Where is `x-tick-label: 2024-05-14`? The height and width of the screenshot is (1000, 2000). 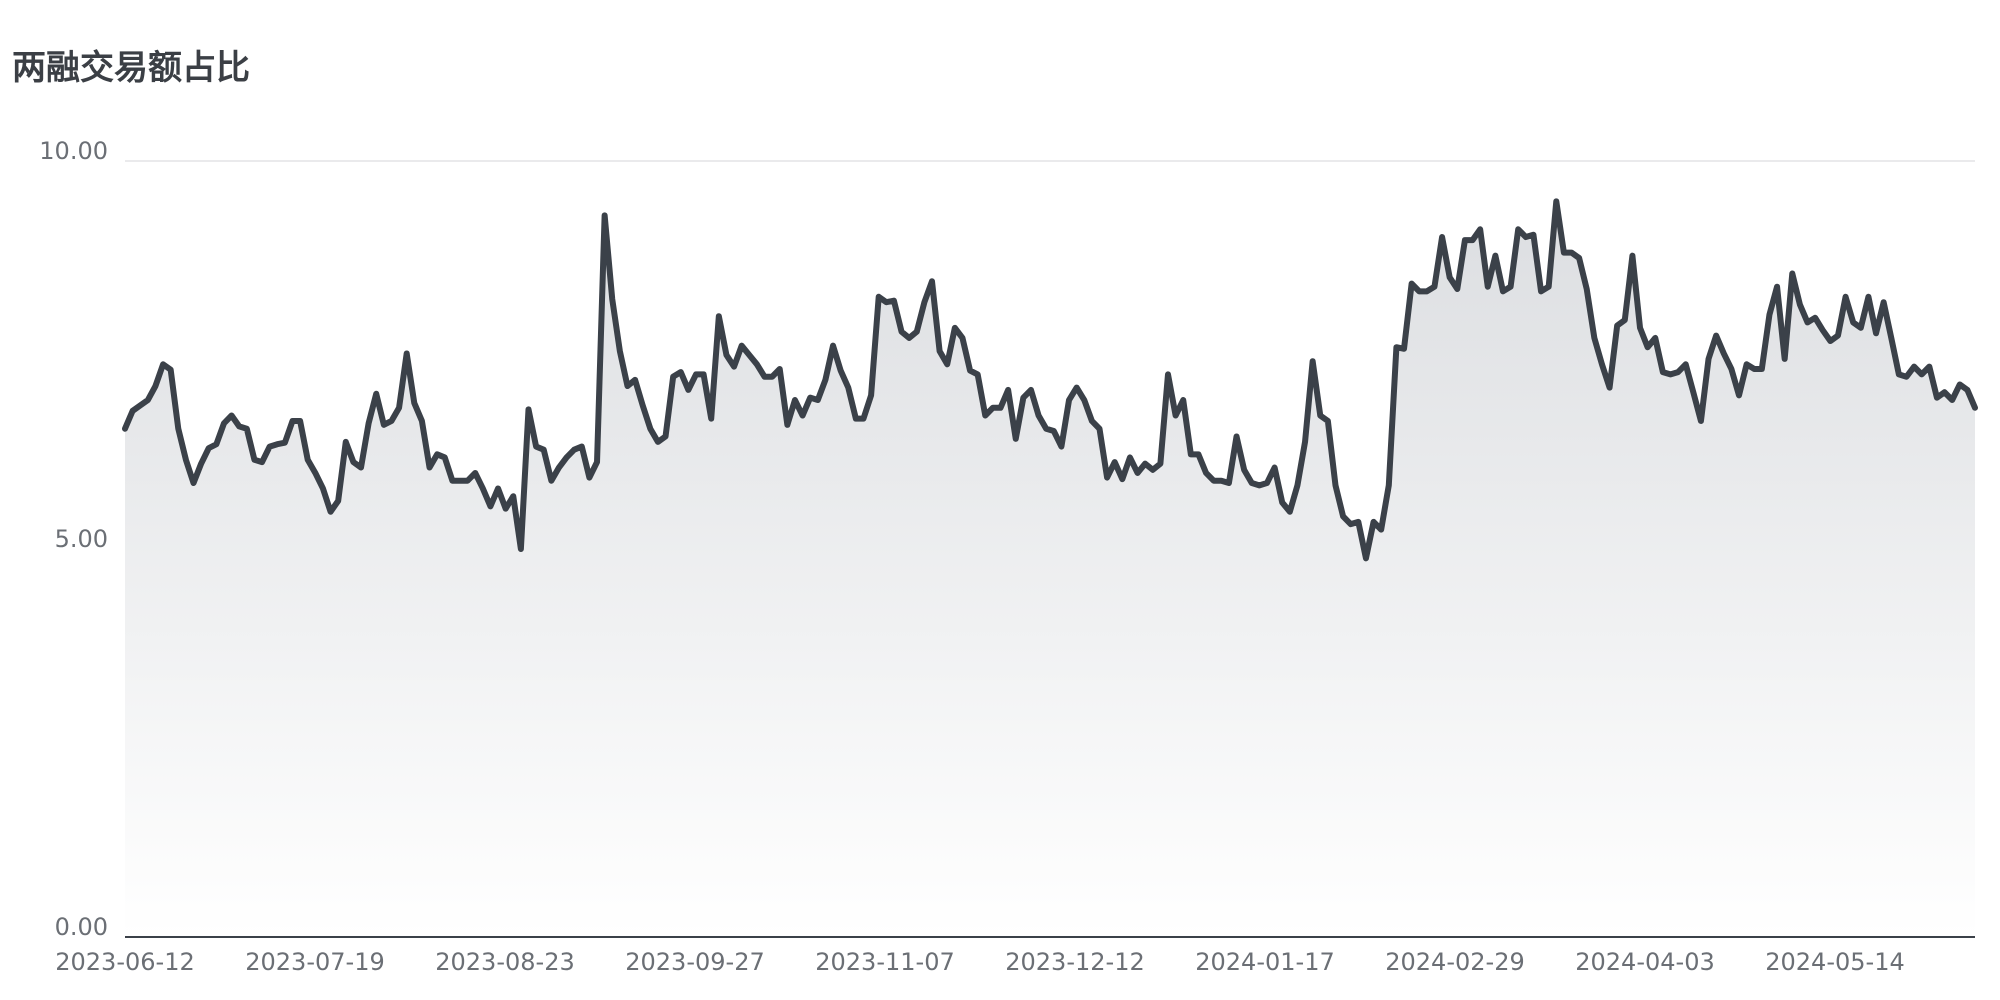
x-tick-label: 2024-05-14 is located at coordinates (1834, 962).